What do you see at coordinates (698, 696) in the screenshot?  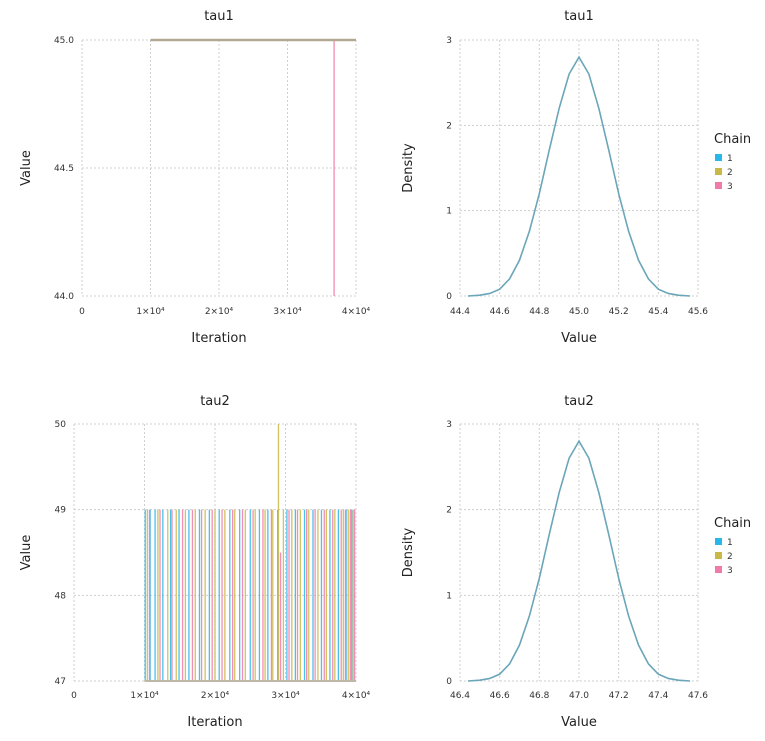 I see `x-tick-label: 47.6` at bounding box center [698, 696].